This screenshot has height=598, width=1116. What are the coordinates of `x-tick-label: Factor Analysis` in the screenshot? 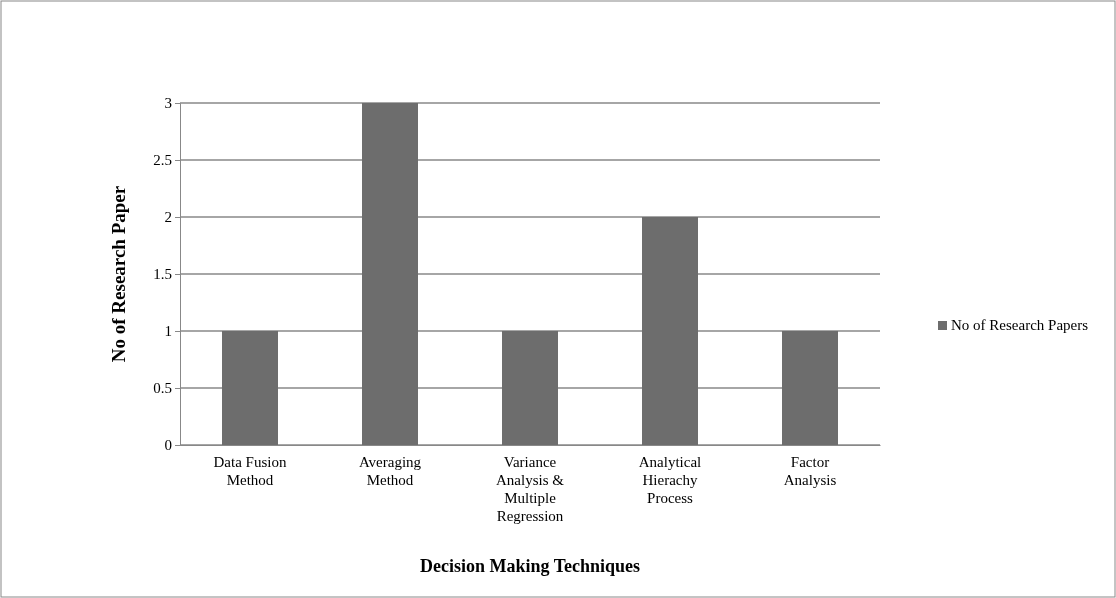 It's located at (810, 471).